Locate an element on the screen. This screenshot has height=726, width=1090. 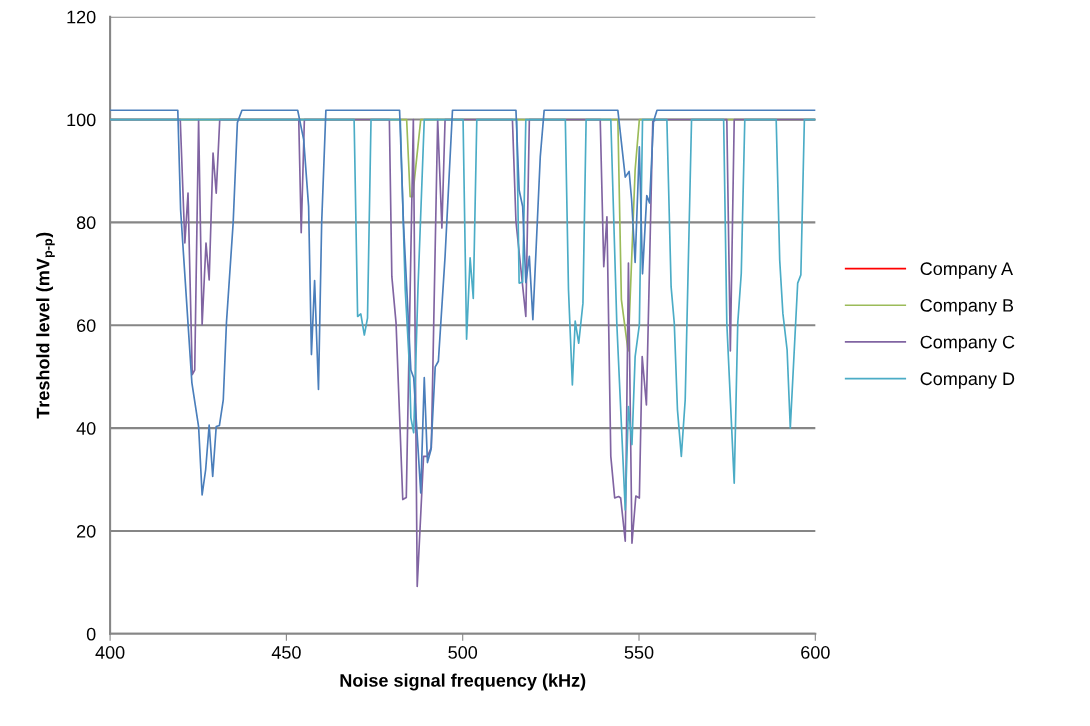
y-tick-label: 80 is located at coordinates (86, 223).